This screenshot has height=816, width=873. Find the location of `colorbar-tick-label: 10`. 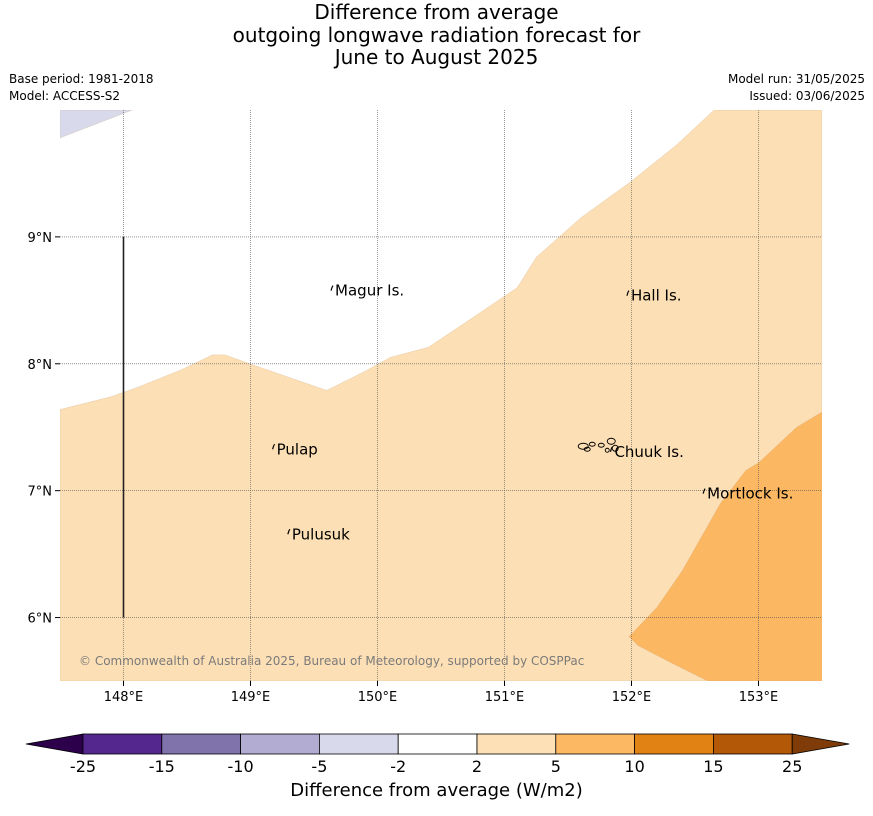

colorbar-tick-label: 10 is located at coordinates (634, 766).